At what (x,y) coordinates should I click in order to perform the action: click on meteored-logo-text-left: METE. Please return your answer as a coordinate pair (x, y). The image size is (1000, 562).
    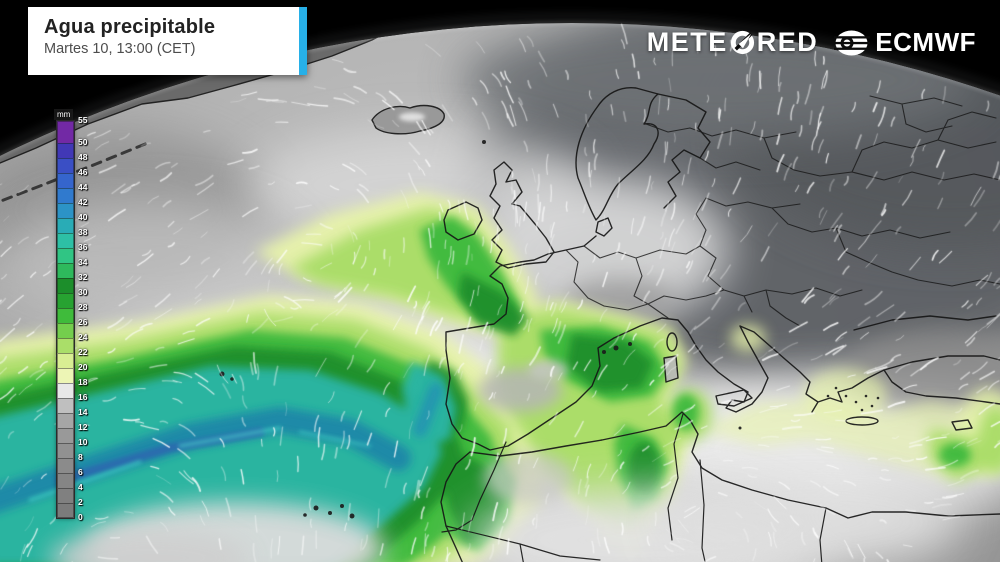
    Looking at the image, I should click on (687, 42).